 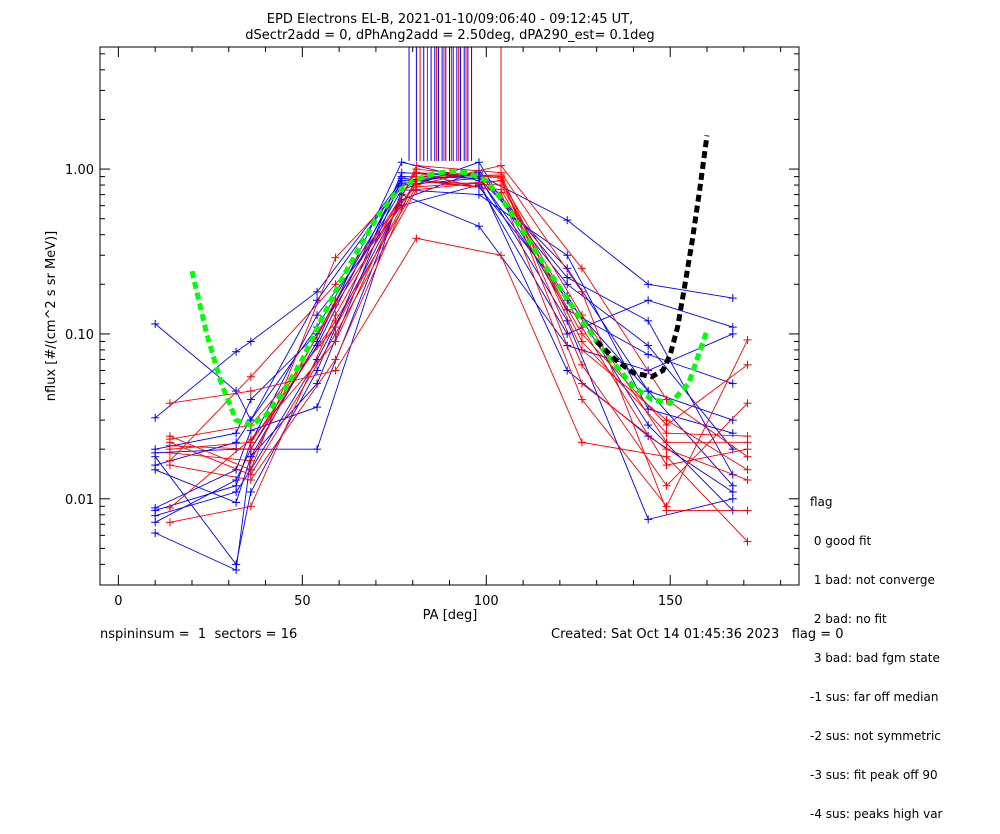 I want to click on flag-legend-item: 2 bad: no fit, so click(x=848, y=619).